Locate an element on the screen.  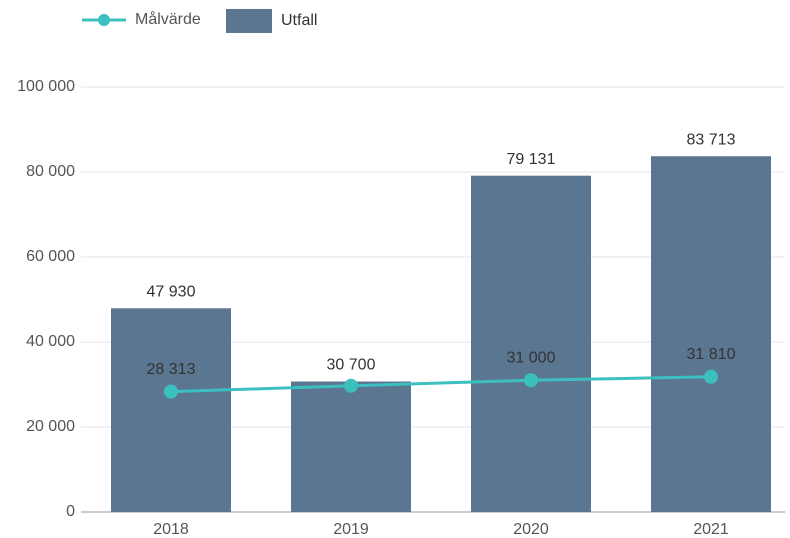
line is located at coordinates (441, 384).